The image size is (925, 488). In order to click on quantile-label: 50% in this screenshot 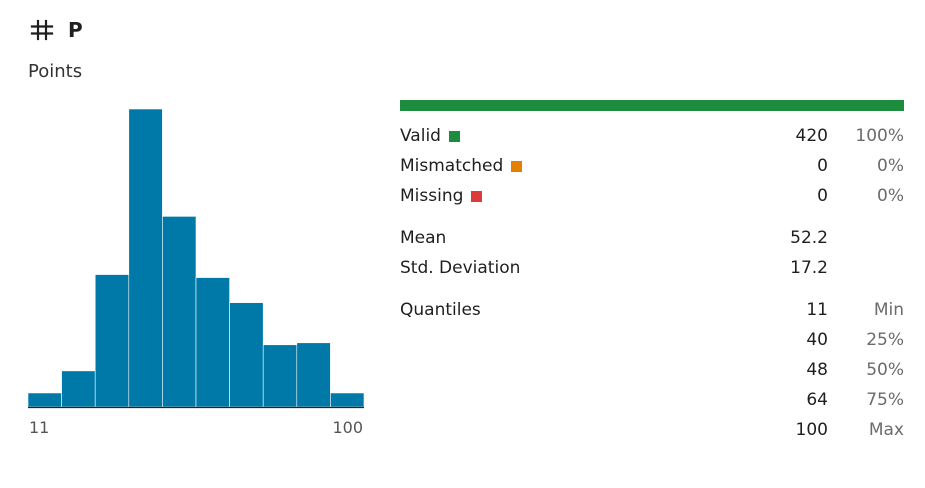, I will do `click(885, 370)`.